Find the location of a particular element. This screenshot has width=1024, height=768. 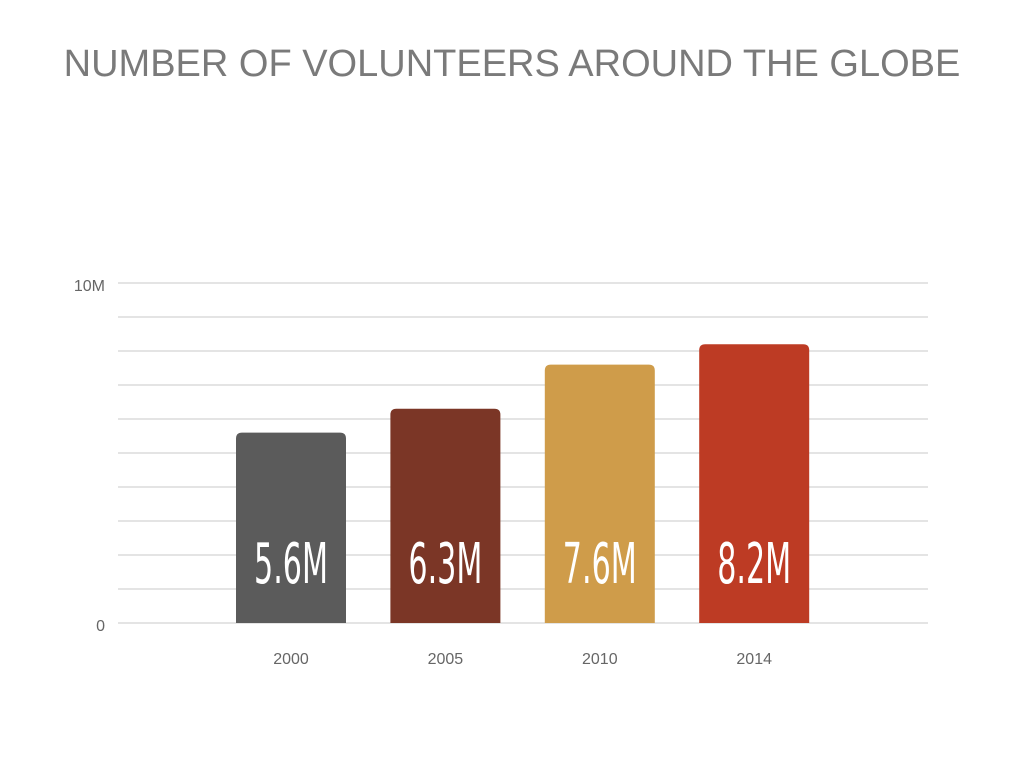

value-label: 5.6M is located at coordinates (291, 564).